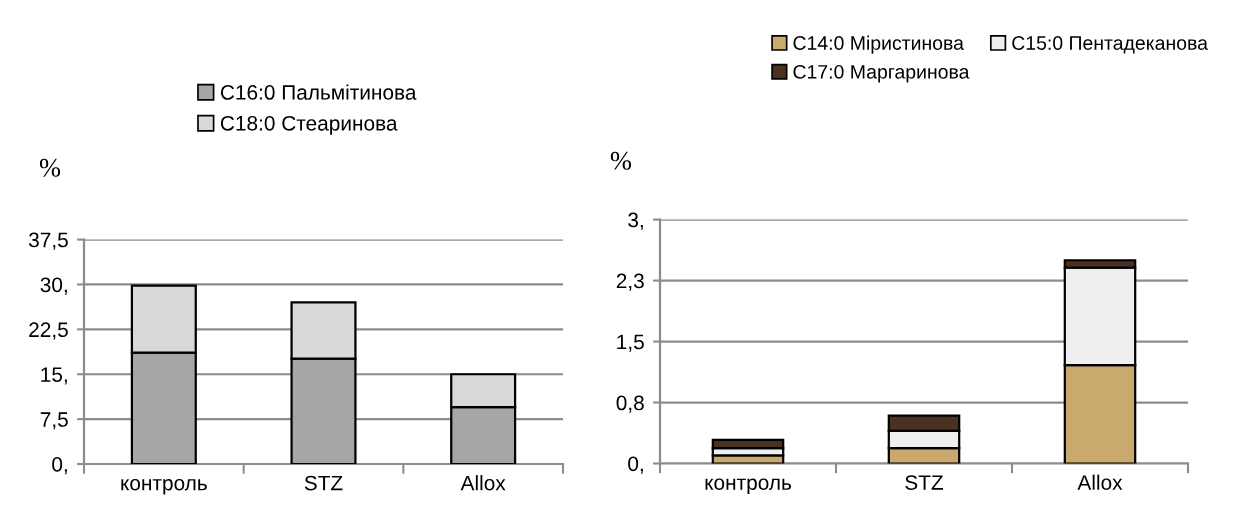 This screenshot has height=510, width=1238. Describe the element at coordinates (635, 221) in the screenshot. I see `y-tick-label: 3,` at that location.